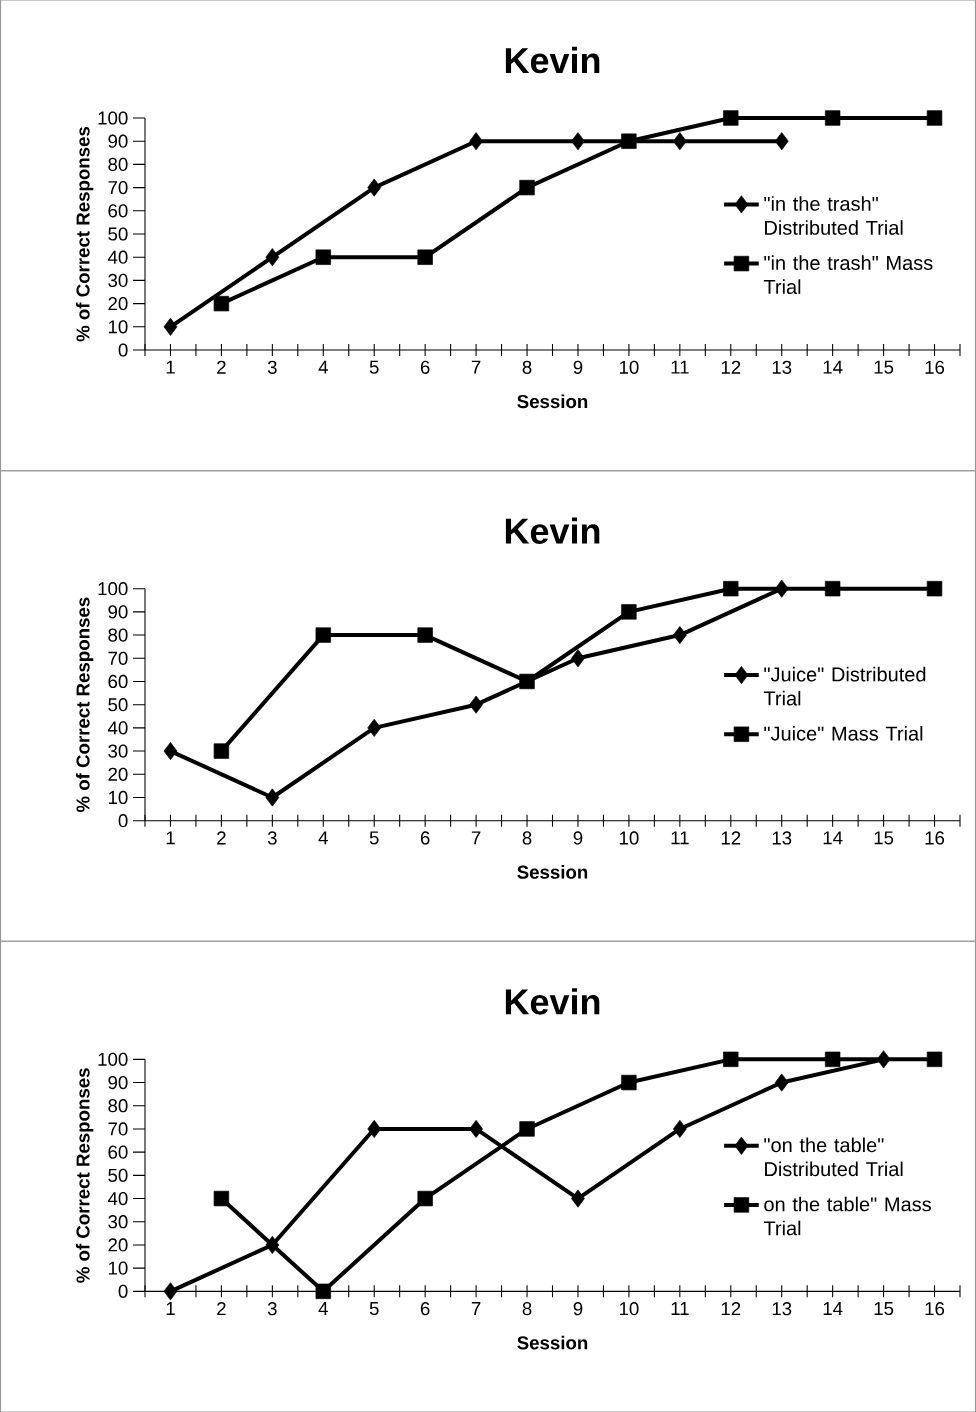  I want to click on legend-label: "Juice" Distributed Trial, so click(844, 686).